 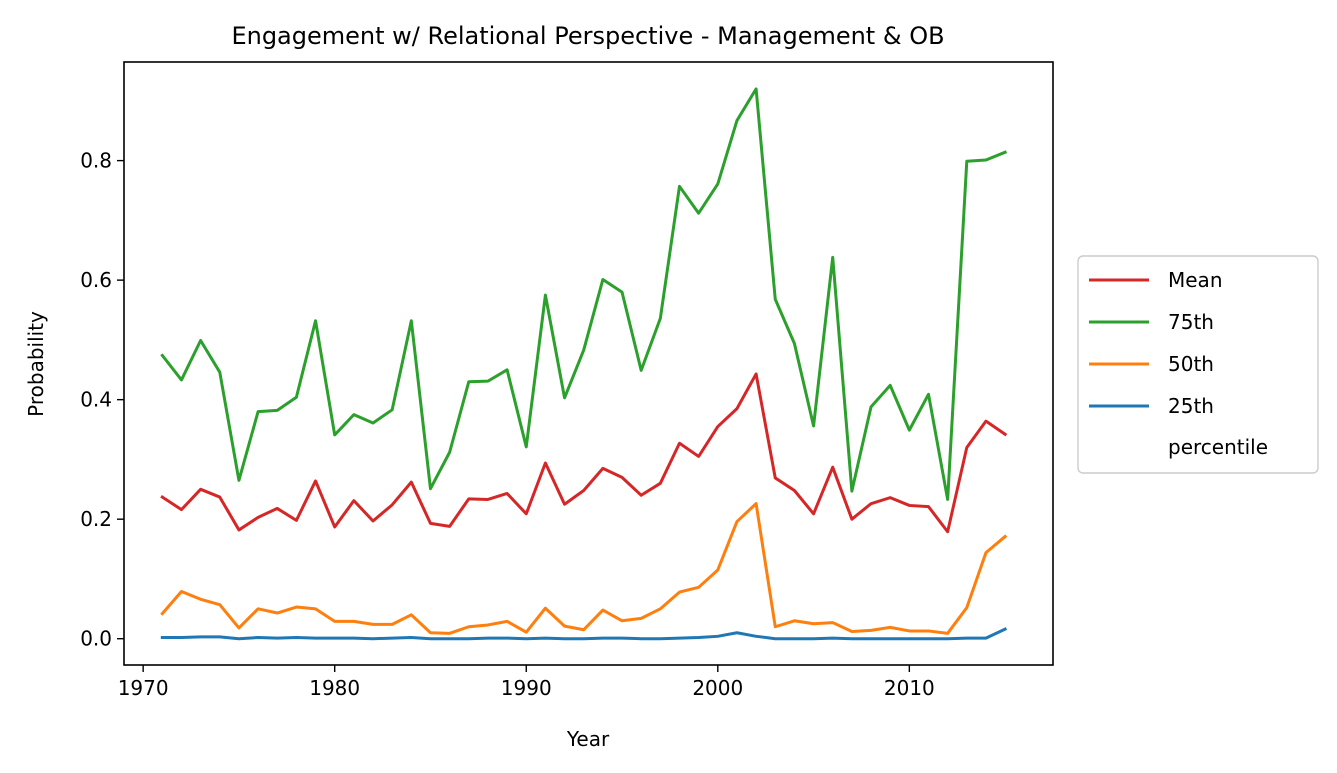 What do you see at coordinates (1191, 322) in the screenshot?
I see `legend-label-75th: 75th` at bounding box center [1191, 322].